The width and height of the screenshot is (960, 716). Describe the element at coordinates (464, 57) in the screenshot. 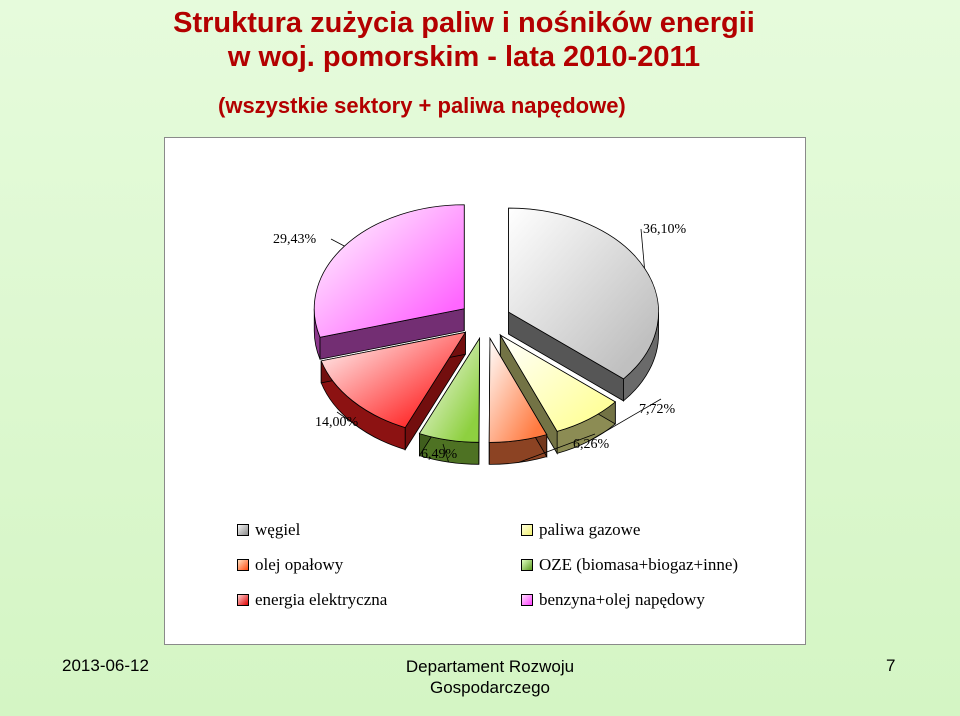

I see `slide-title-line2: w woj. pomorskim - lata 2010-2011` at that location.